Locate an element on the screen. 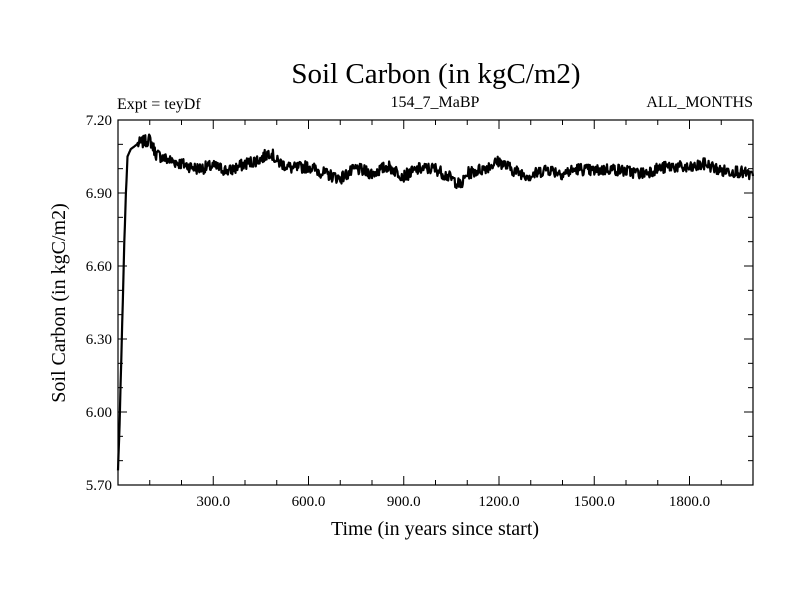 This screenshot has width=800, height=600. x-axis-label: Time (in years since start) is located at coordinates (435, 529).